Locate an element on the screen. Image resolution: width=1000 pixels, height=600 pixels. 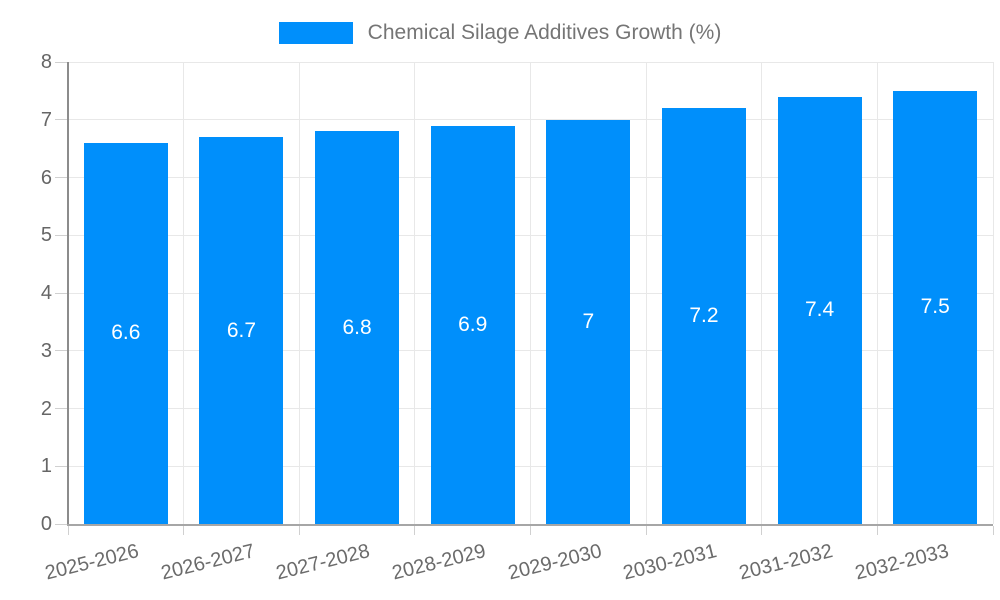
y-axis-tick-label: 7 is located at coordinates (46, 119).